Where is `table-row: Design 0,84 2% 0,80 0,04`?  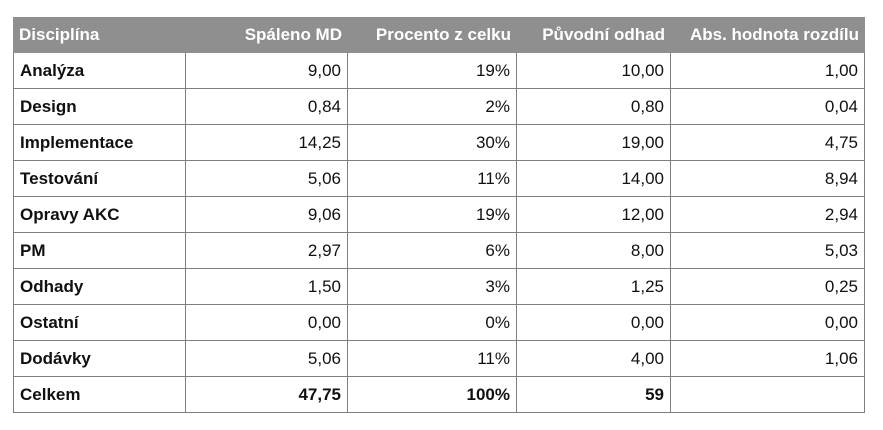
table-row: Design 0,84 2% 0,80 0,04 is located at coordinates (439, 106).